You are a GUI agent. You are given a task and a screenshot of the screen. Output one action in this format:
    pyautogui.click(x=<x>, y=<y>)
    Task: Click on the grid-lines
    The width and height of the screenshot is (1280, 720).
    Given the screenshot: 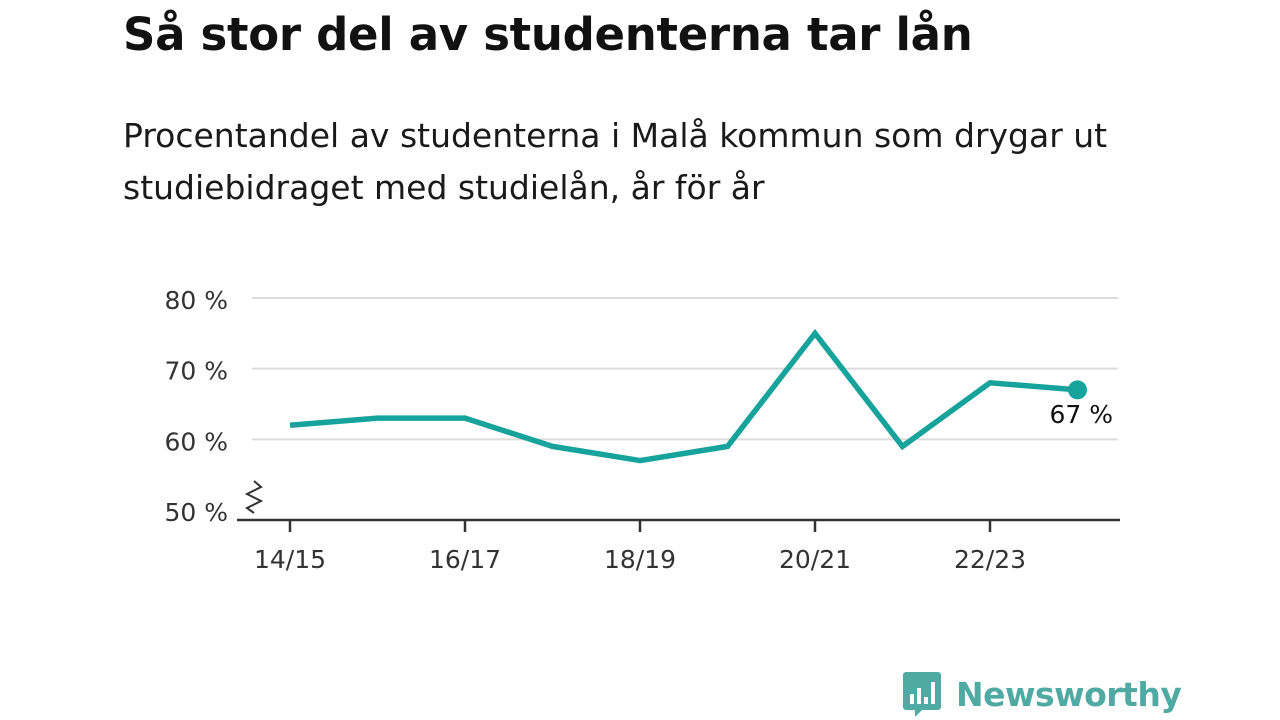 What is the action you would take?
    pyautogui.click(x=685, y=369)
    